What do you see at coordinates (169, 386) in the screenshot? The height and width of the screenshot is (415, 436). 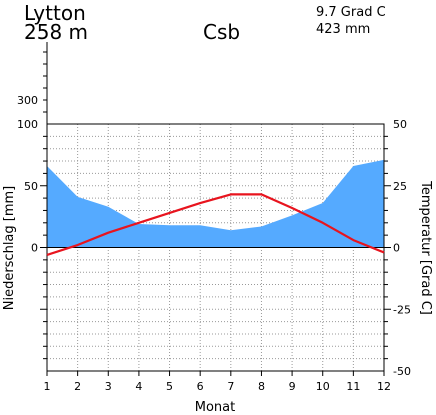 I see `x-tick-label: 5` at bounding box center [169, 386].